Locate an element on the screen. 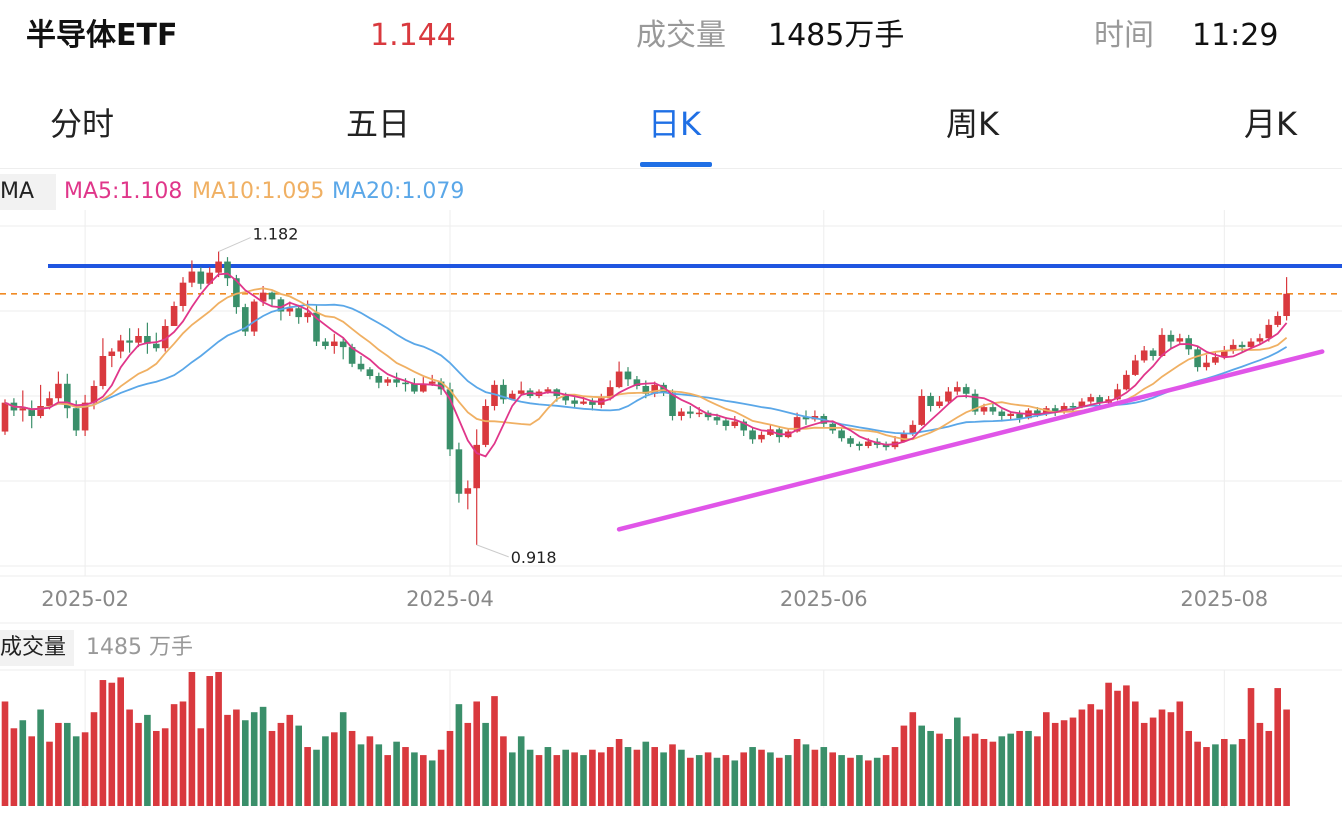 This screenshot has height=818, width=1342. tab-five-day: 五日 is located at coordinates (378, 124).